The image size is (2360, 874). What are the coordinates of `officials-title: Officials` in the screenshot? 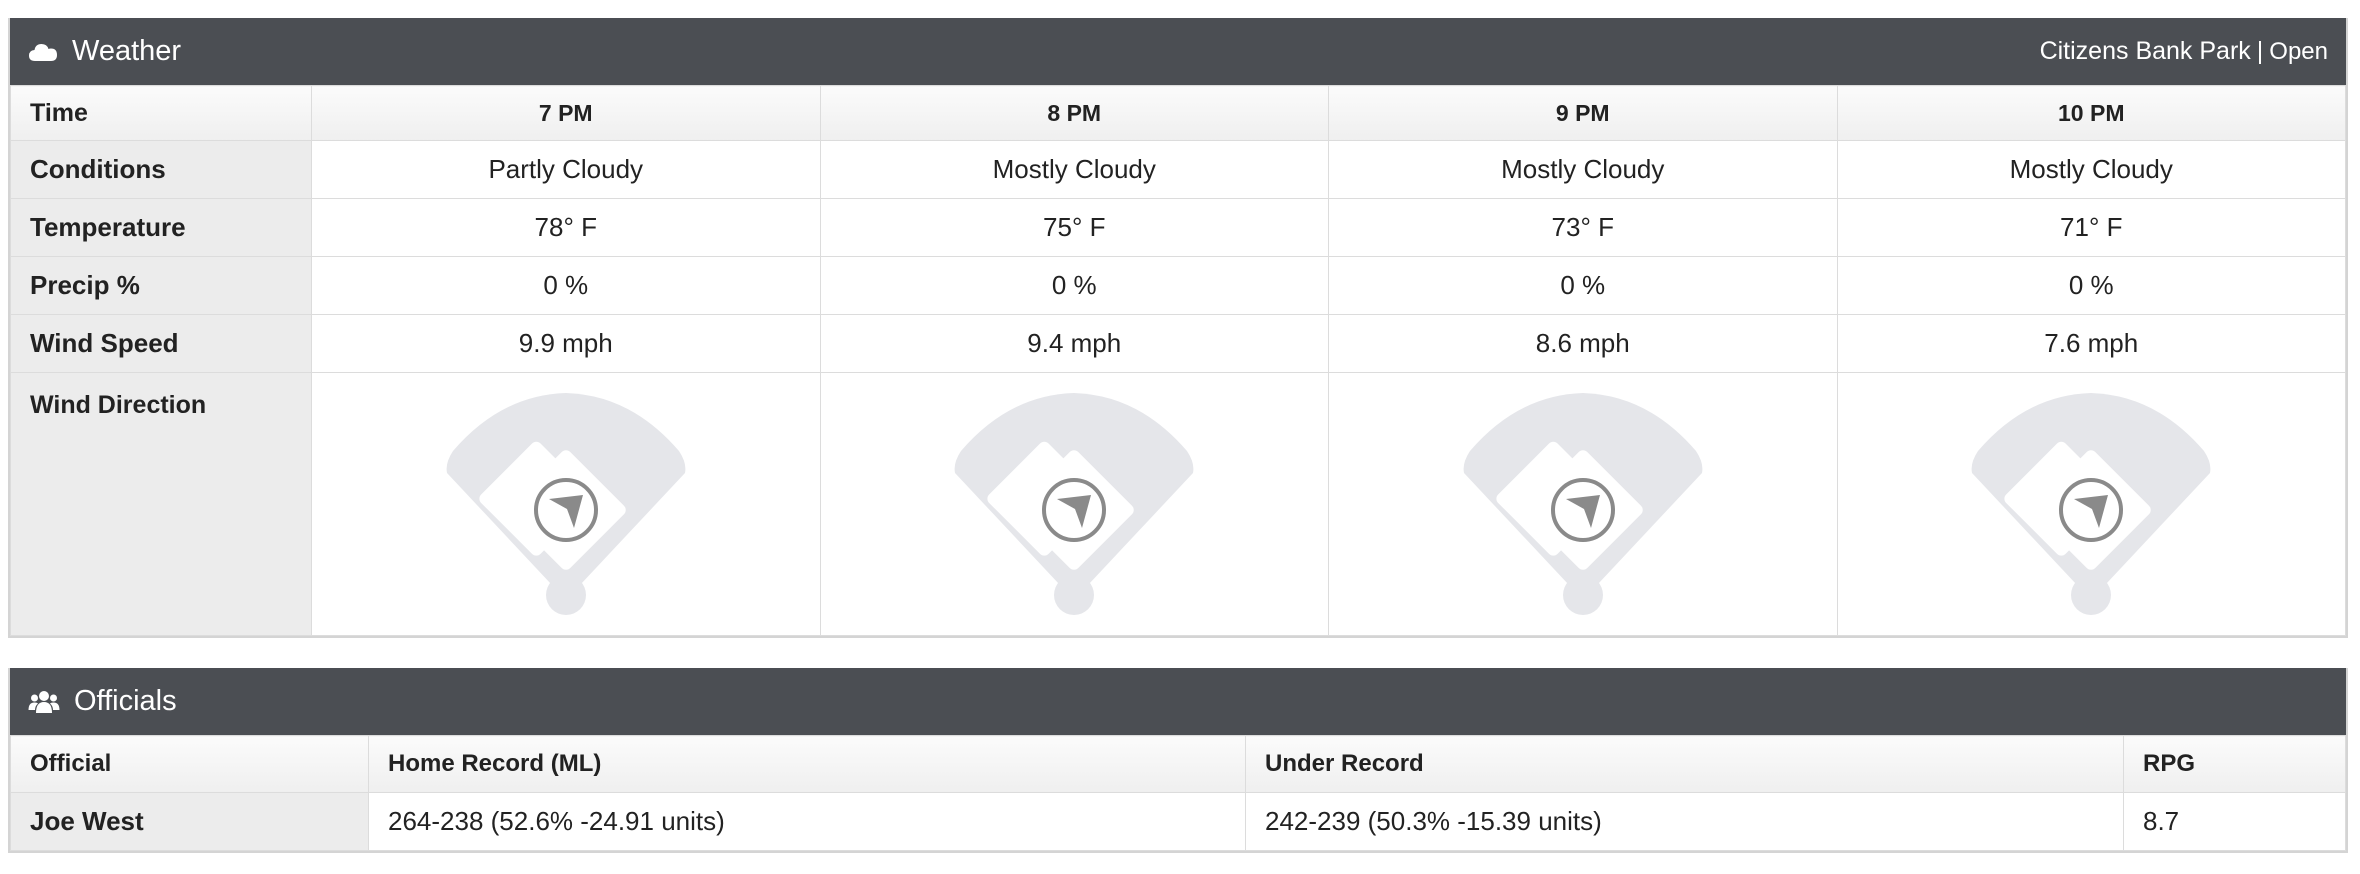 It's located at (102, 701).